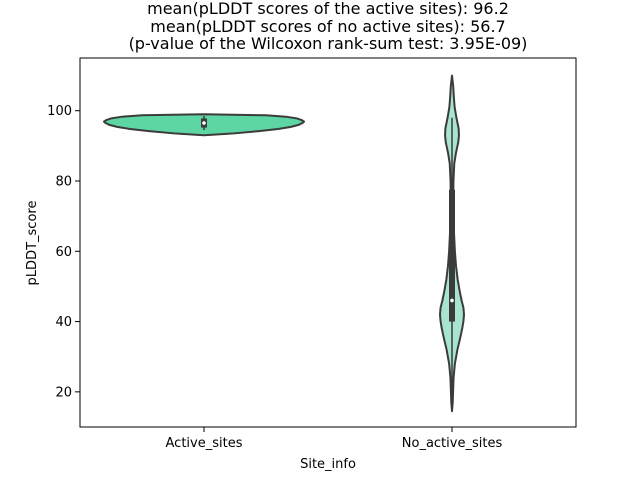 This screenshot has height=480, width=640. What do you see at coordinates (63, 392) in the screenshot?
I see `y-tick-label: 20` at bounding box center [63, 392].